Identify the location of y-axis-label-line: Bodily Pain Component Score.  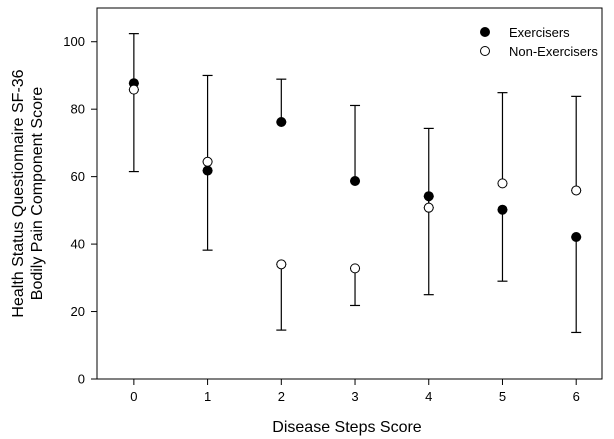
(37, 194).